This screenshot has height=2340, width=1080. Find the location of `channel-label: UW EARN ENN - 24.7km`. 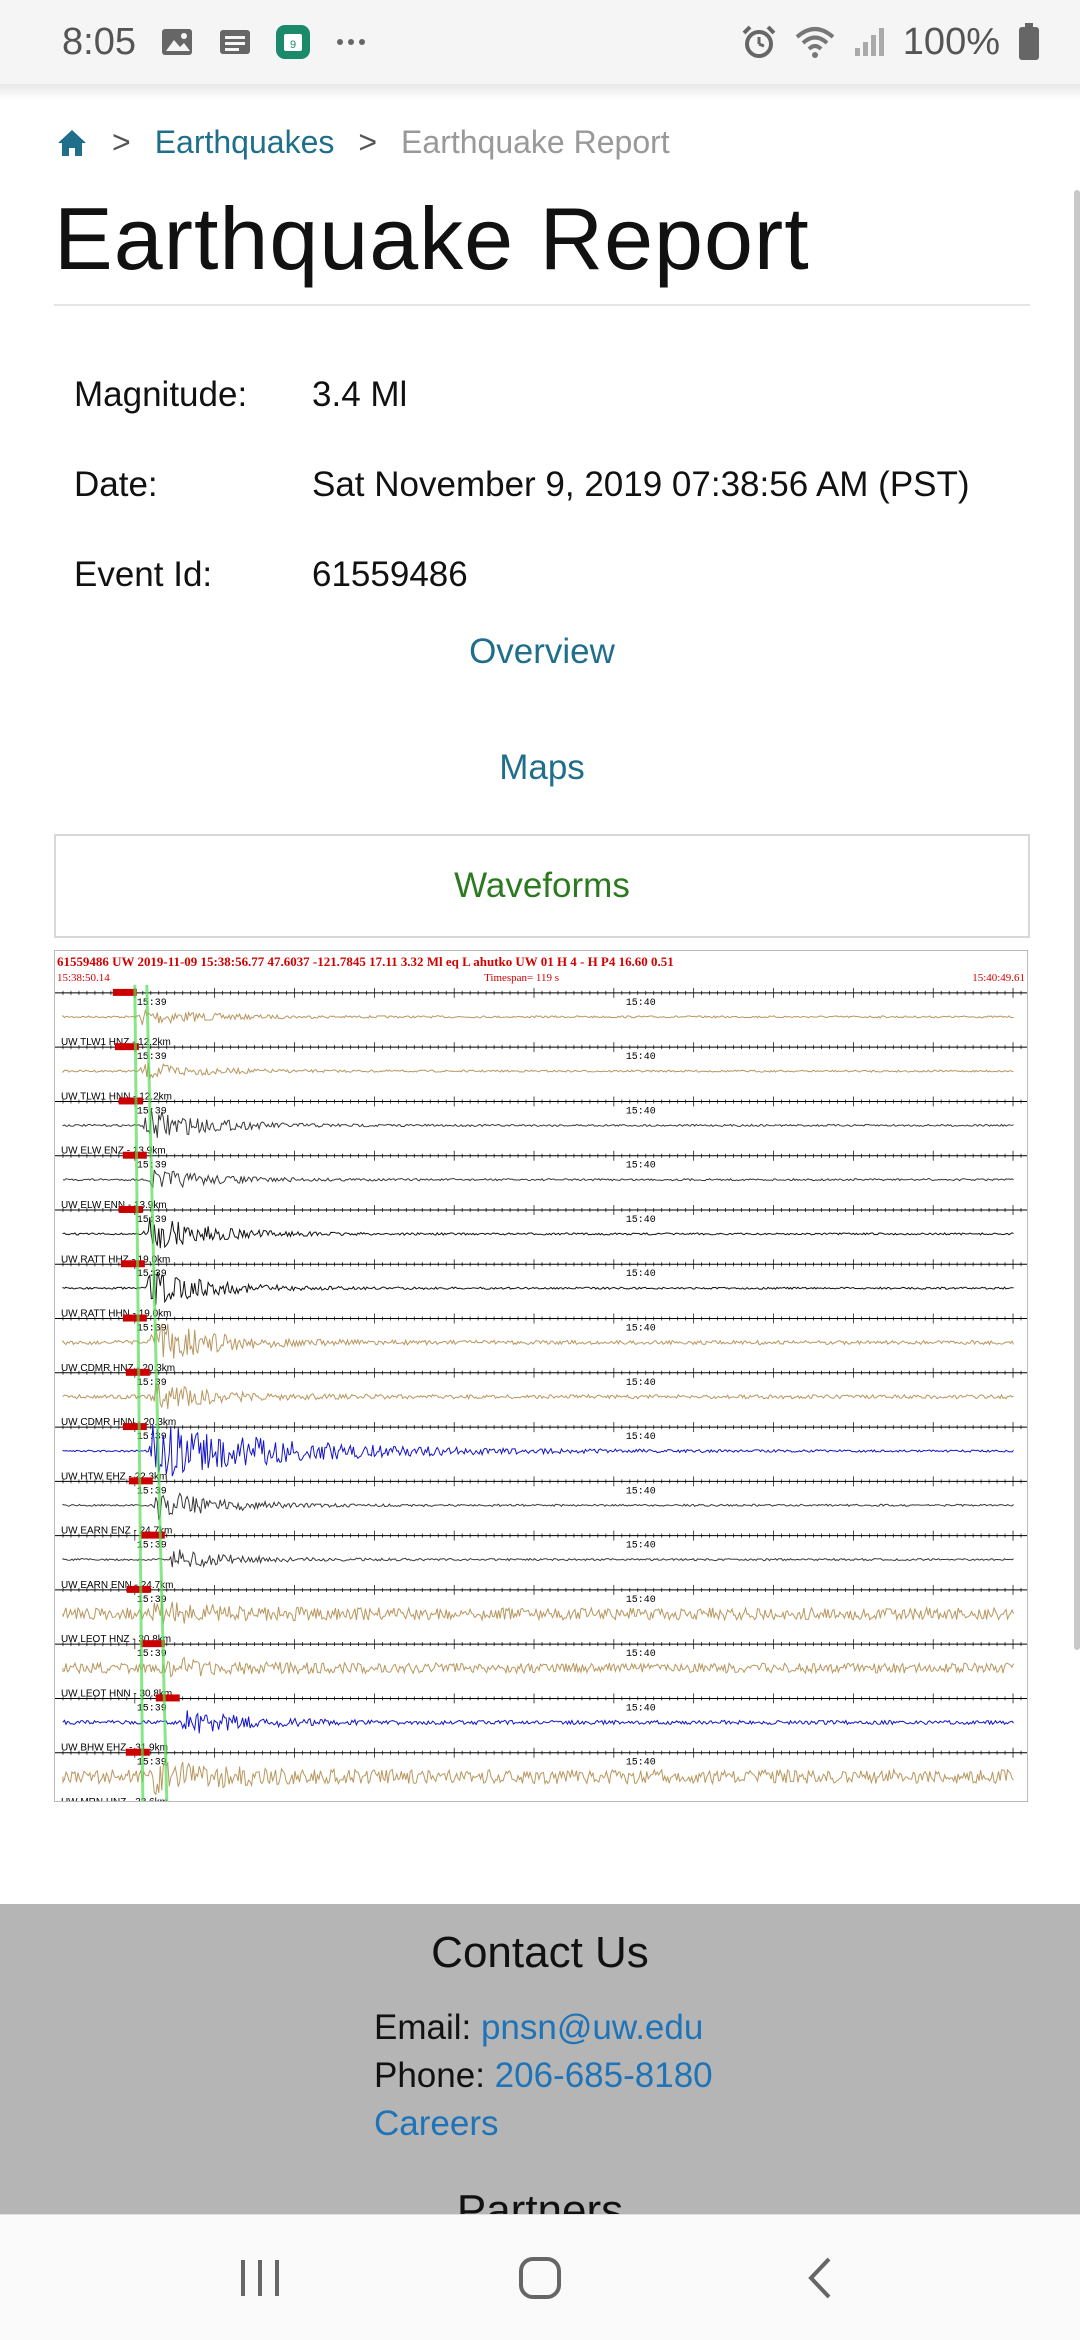

channel-label: UW EARN ENN - 24.7km is located at coordinates (117, 1585).